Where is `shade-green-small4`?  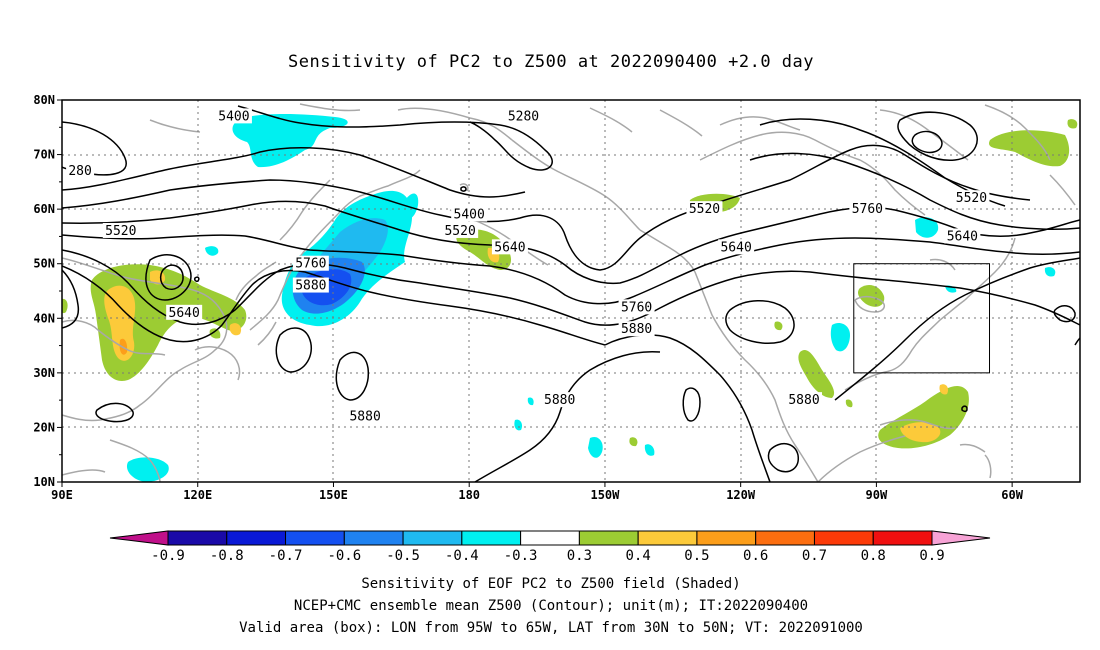
shade-green-small4 is located at coordinates (215, 333).